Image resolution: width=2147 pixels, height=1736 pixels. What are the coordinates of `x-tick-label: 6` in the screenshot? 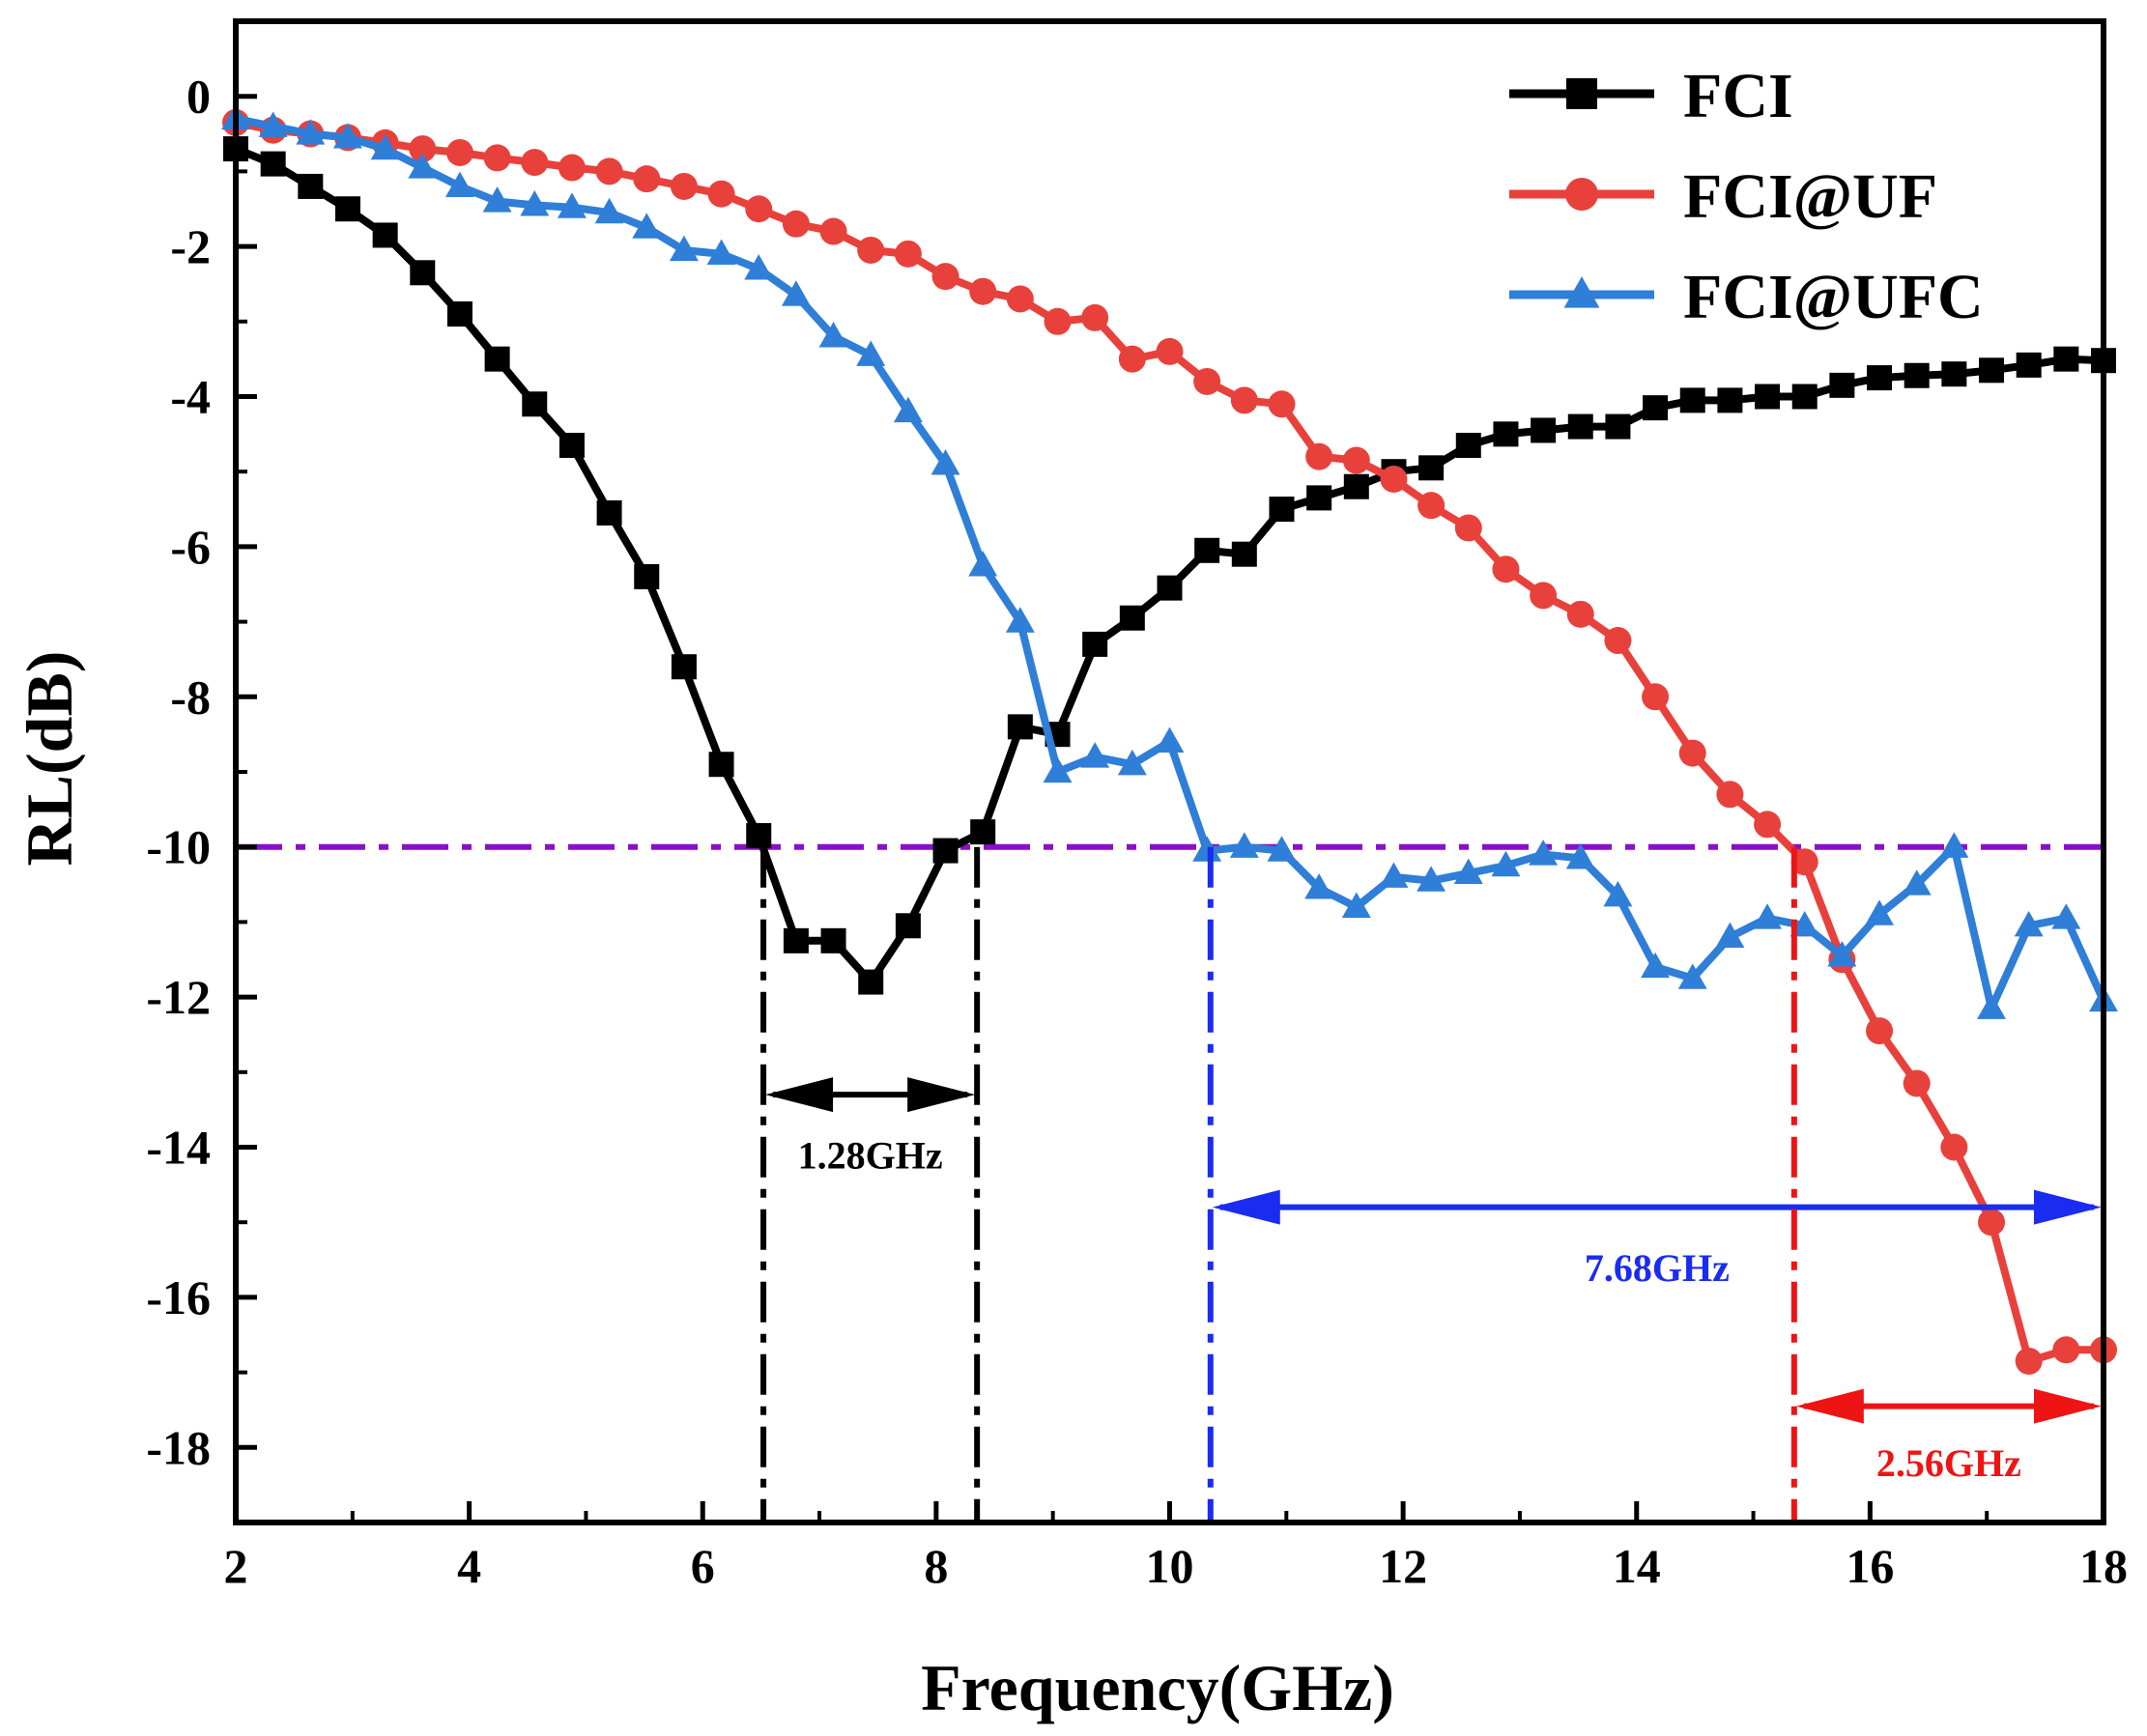 It's located at (703, 1566).